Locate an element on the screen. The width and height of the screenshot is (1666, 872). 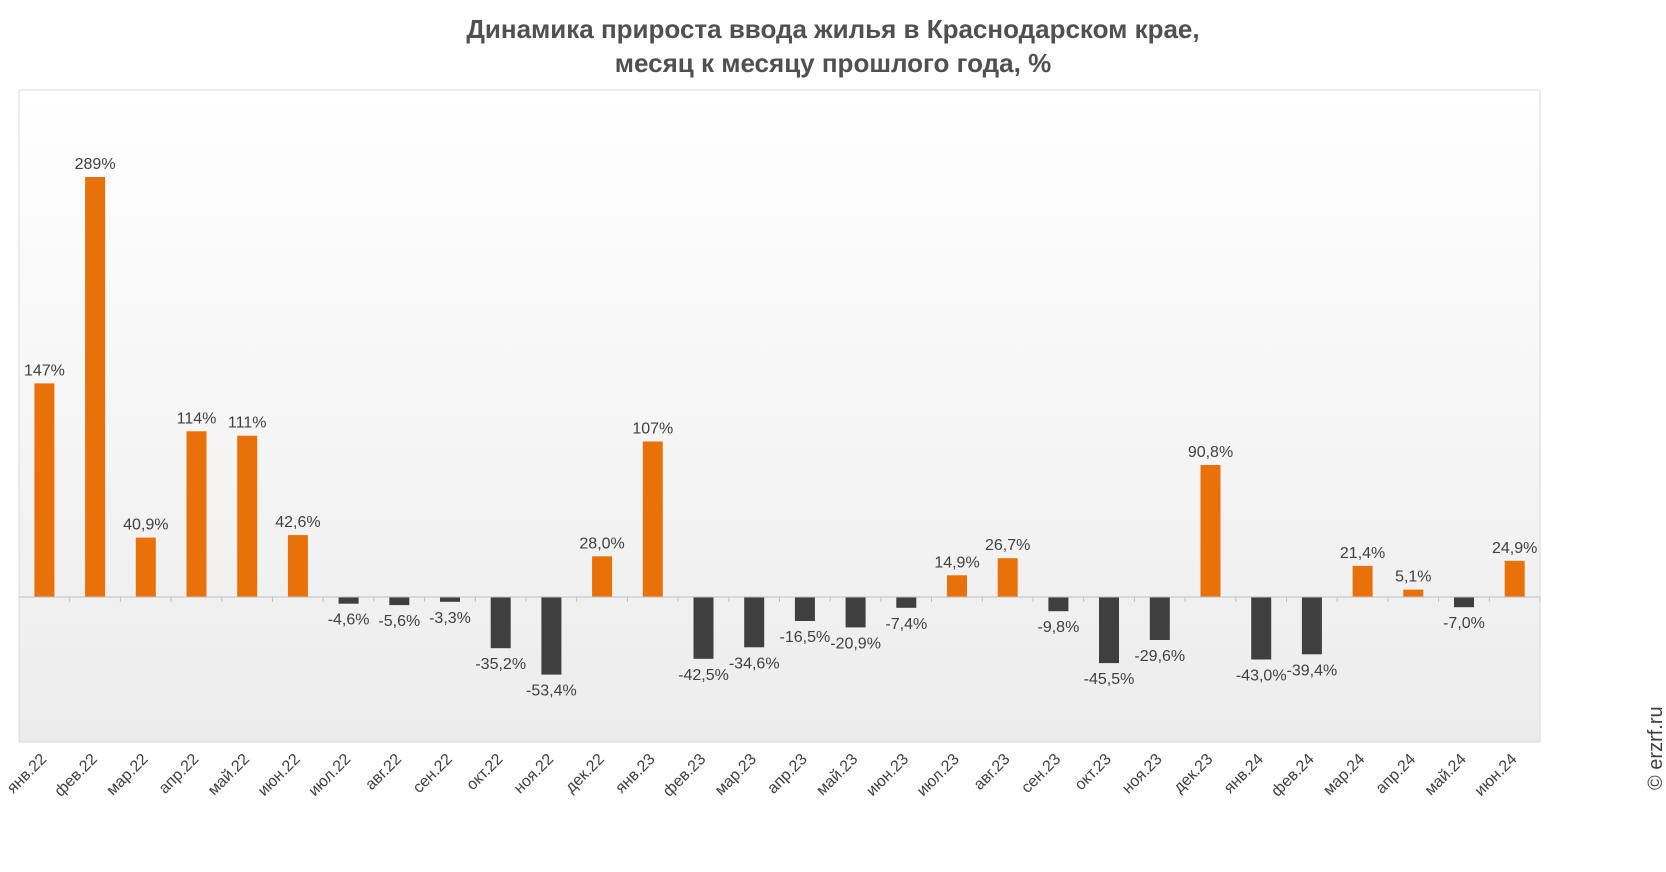
x-tick-label: апр.23 is located at coordinates (787, 774).